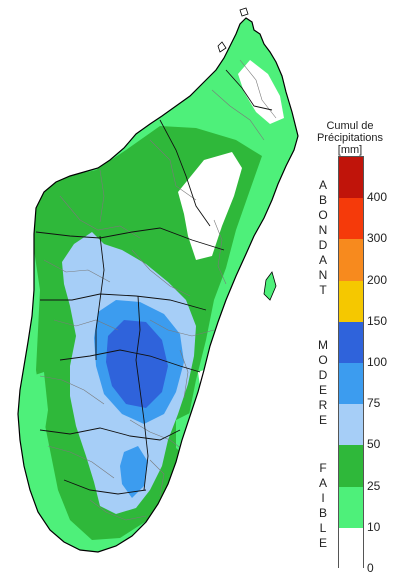 Image resolution: width=400 pixels, height=576 pixels. What do you see at coordinates (377, 279) in the screenshot?
I see `legend-tick-label: 200` at bounding box center [377, 279].